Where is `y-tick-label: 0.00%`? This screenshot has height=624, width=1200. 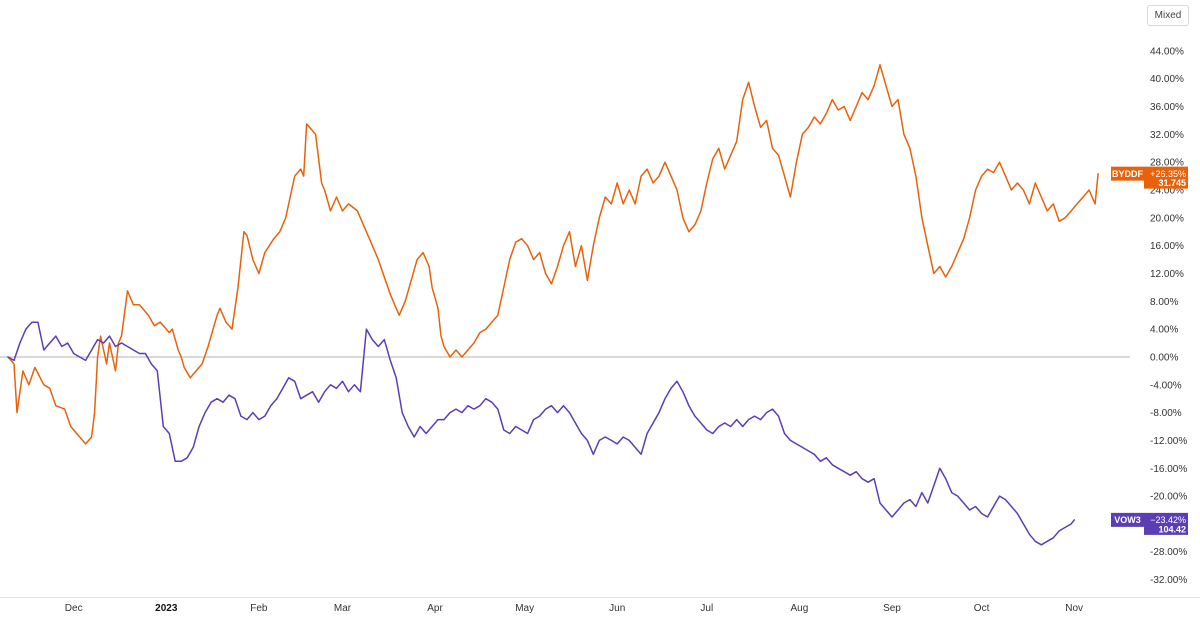 y-tick-label: 0.00% is located at coordinates (1164, 357).